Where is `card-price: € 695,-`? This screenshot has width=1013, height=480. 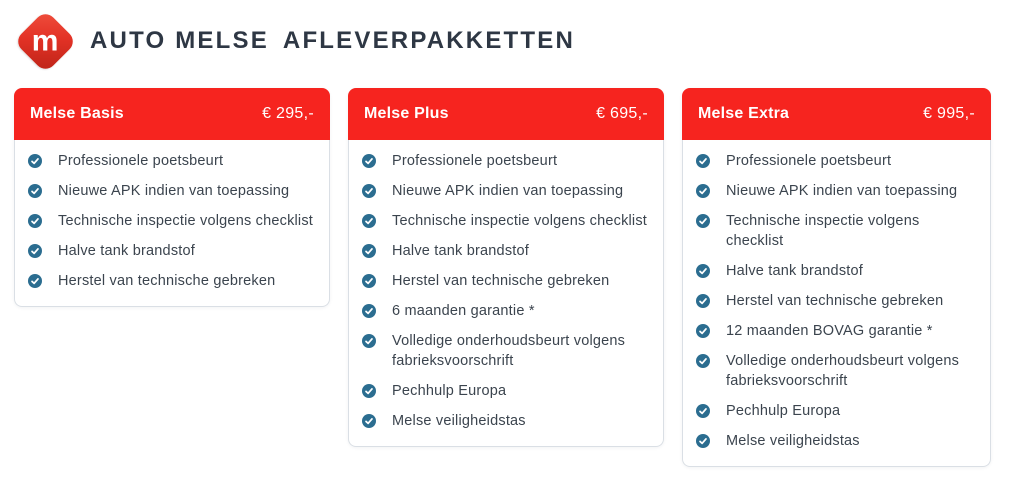 card-price: € 695,- is located at coordinates (622, 113).